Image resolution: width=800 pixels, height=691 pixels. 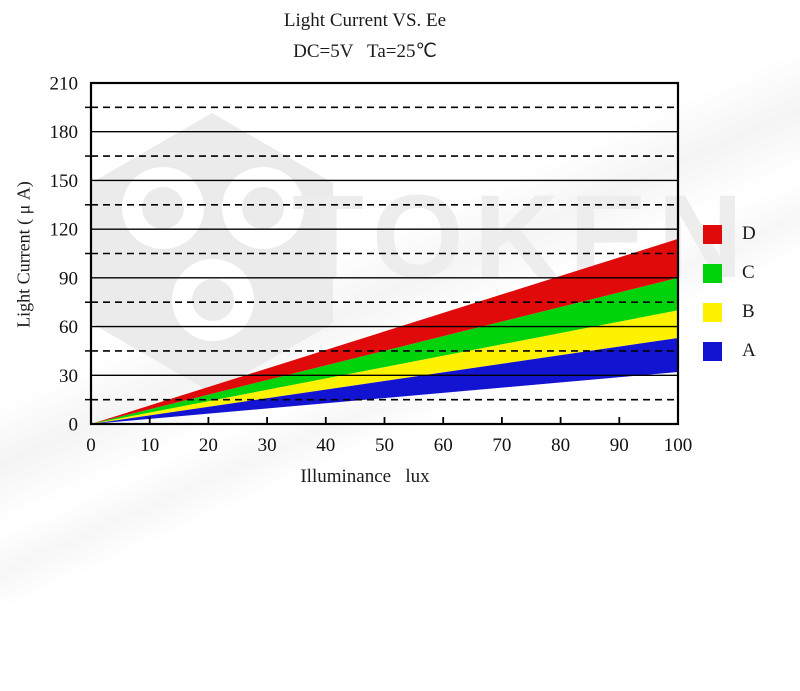 I want to click on y-tick-label-210: 210, so click(x=64, y=84).